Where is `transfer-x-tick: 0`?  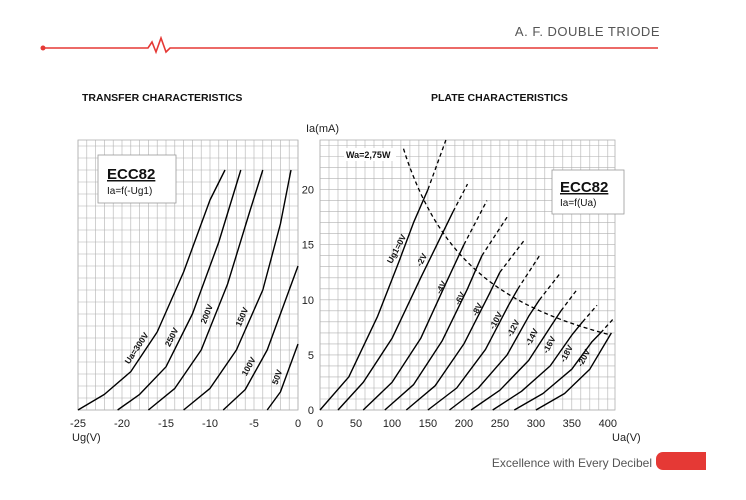 transfer-x-tick: 0 is located at coordinates (298, 424).